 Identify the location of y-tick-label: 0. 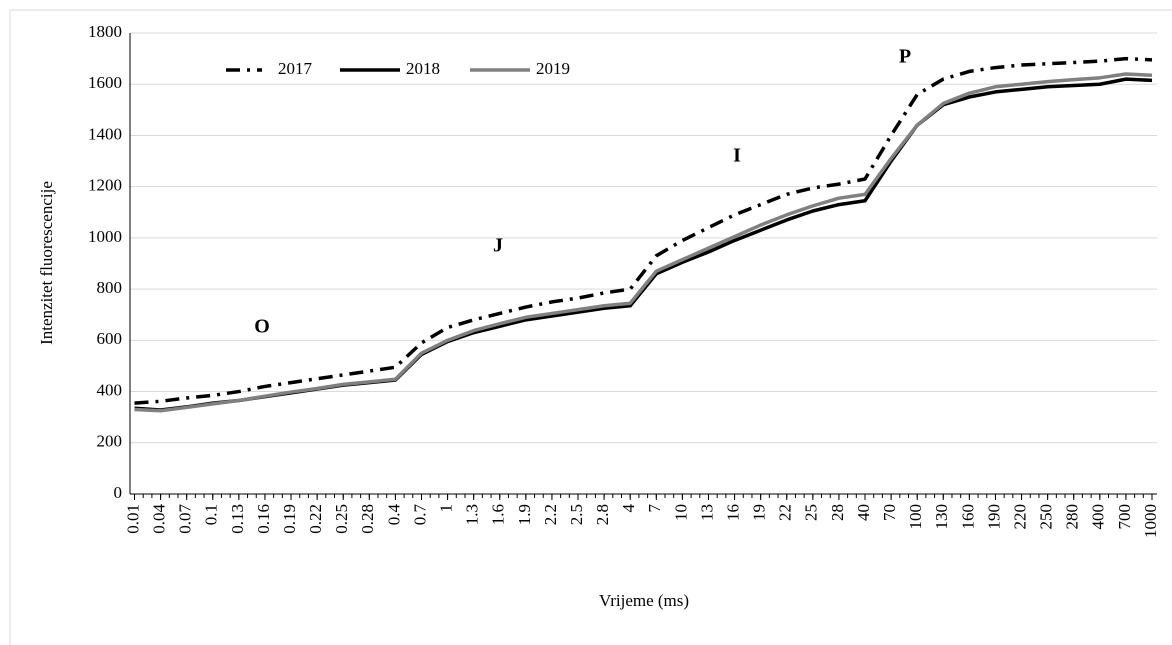
(118, 492).